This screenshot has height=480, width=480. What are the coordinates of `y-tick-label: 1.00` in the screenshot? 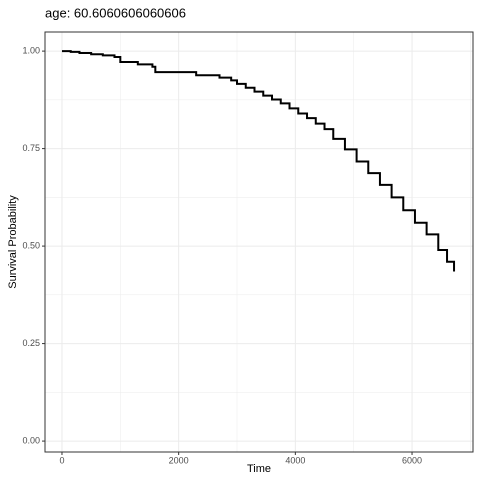 It's located at (31, 50).